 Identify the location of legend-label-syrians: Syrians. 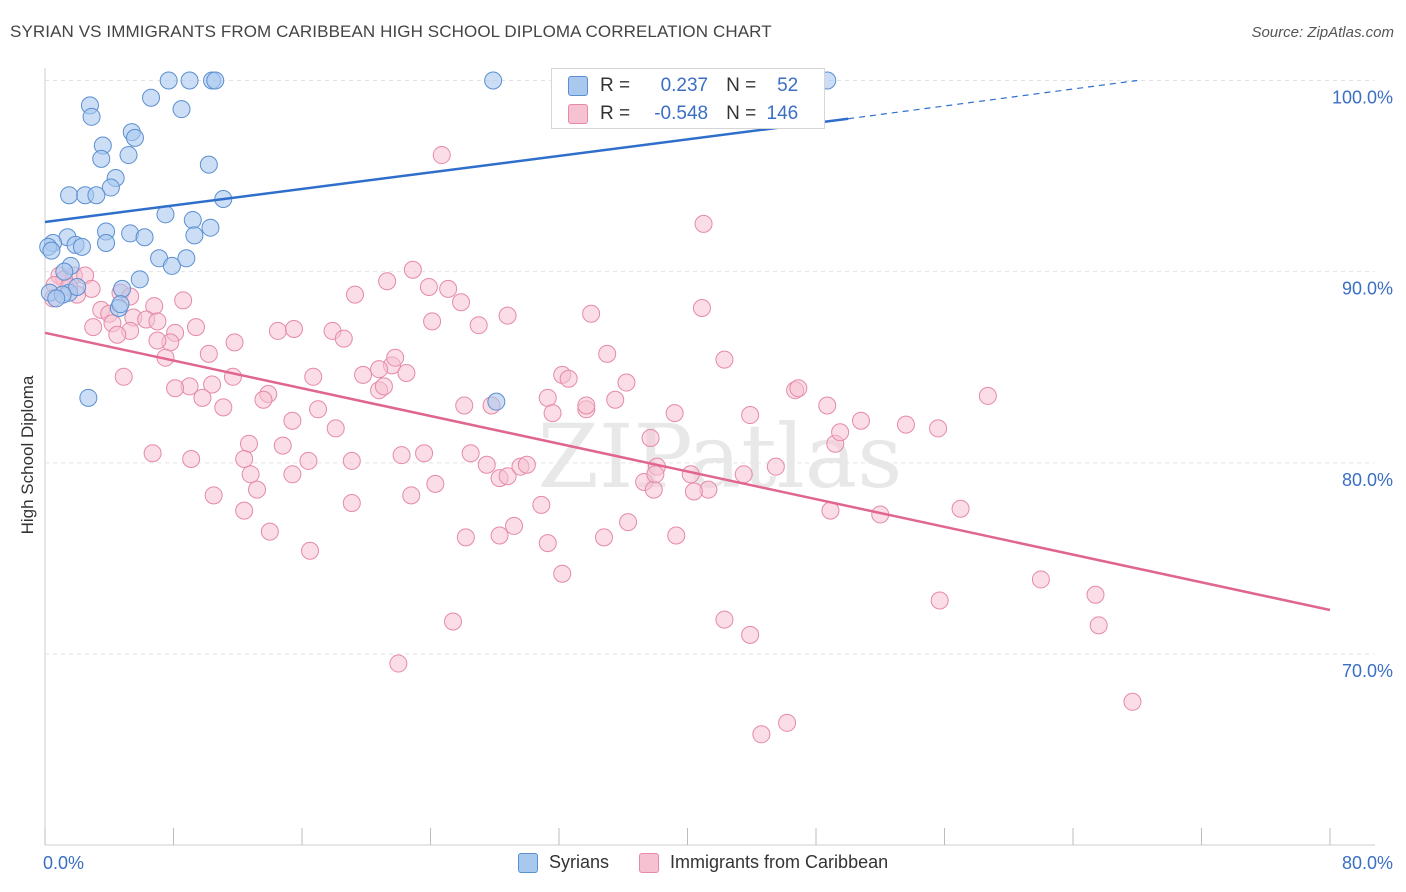
(579, 862).